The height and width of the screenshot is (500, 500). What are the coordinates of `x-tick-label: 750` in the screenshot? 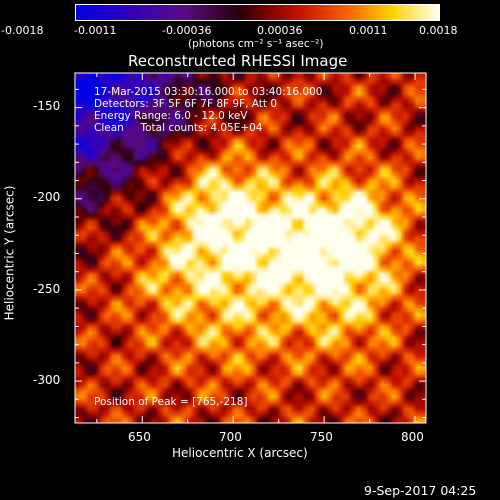 It's located at (321, 437).